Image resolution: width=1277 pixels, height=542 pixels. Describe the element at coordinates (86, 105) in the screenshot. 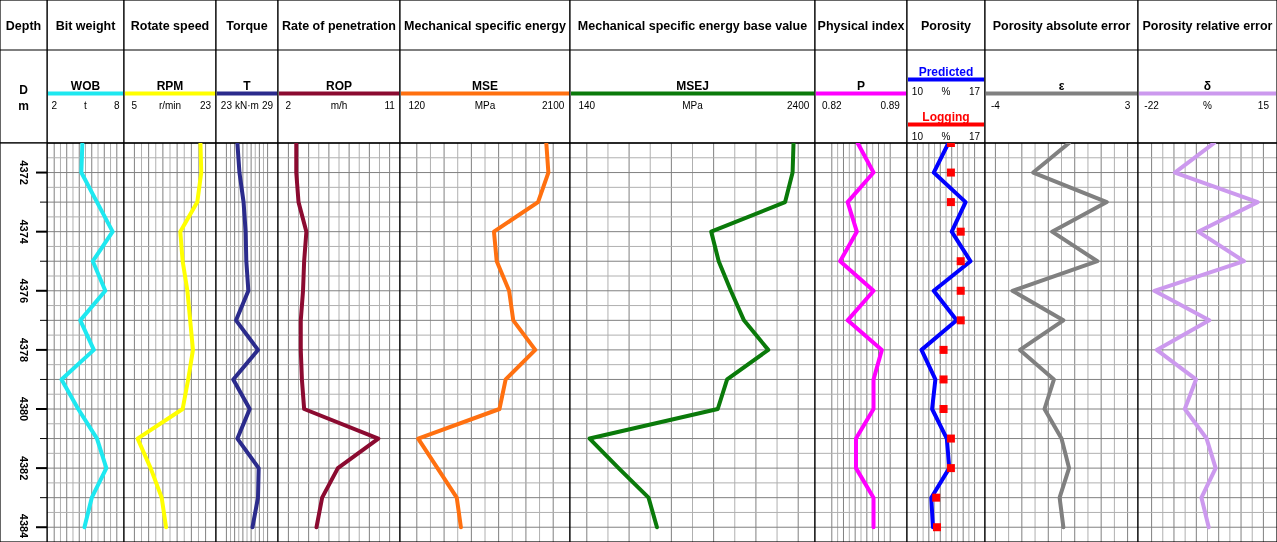

I see `x-axis-title: t` at that location.